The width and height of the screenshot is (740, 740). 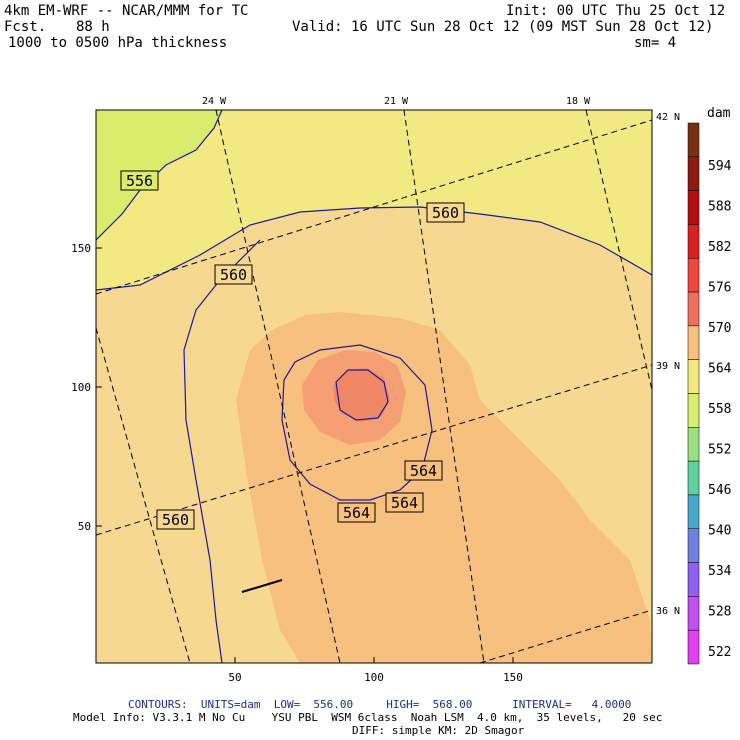 I want to click on colorbar-level-label: 558, so click(x=719, y=409).